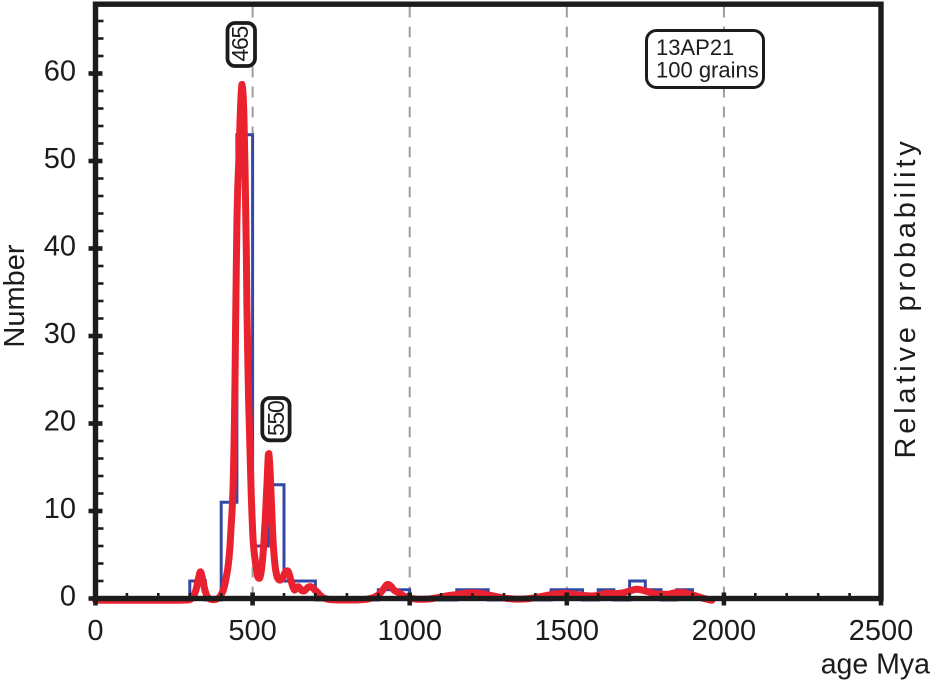  Describe the element at coordinates (881, 631) in the screenshot. I see `svg-text: 2500` at that location.